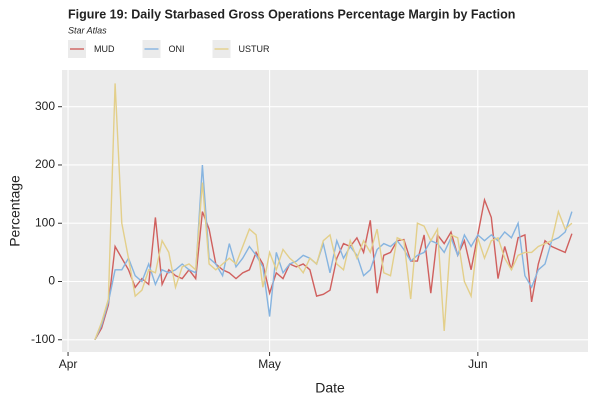 The width and height of the screenshot is (592, 401). What do you see at coordinates (104, 49) in the screenshot?
I see `legend-label: MUD` at bounding box center [104, 49].